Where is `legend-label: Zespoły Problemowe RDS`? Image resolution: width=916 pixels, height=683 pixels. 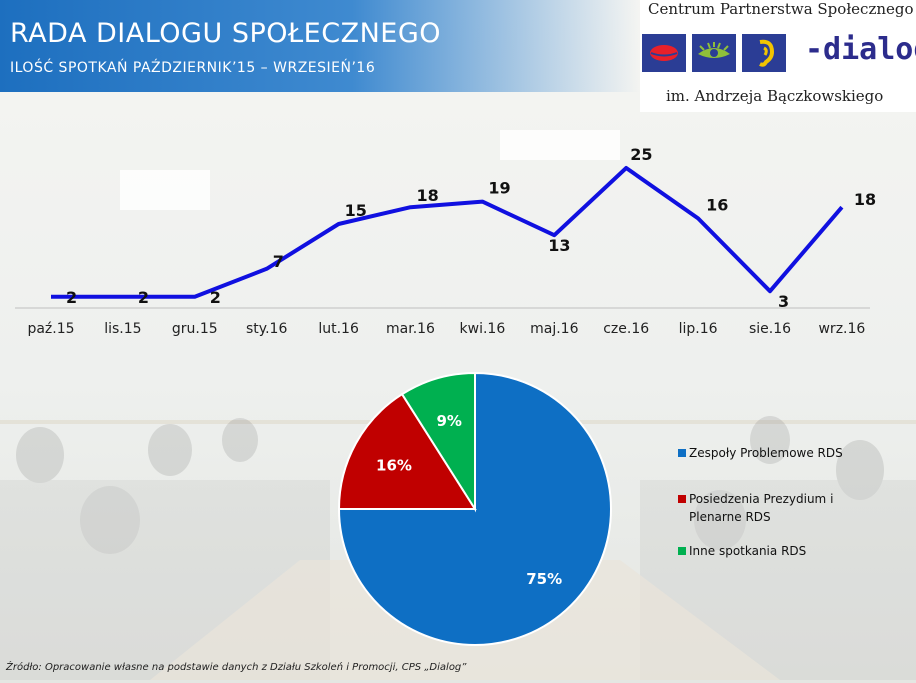 legend-label: Zespoły Problemowe RDS is located at coordinates (766, 453).